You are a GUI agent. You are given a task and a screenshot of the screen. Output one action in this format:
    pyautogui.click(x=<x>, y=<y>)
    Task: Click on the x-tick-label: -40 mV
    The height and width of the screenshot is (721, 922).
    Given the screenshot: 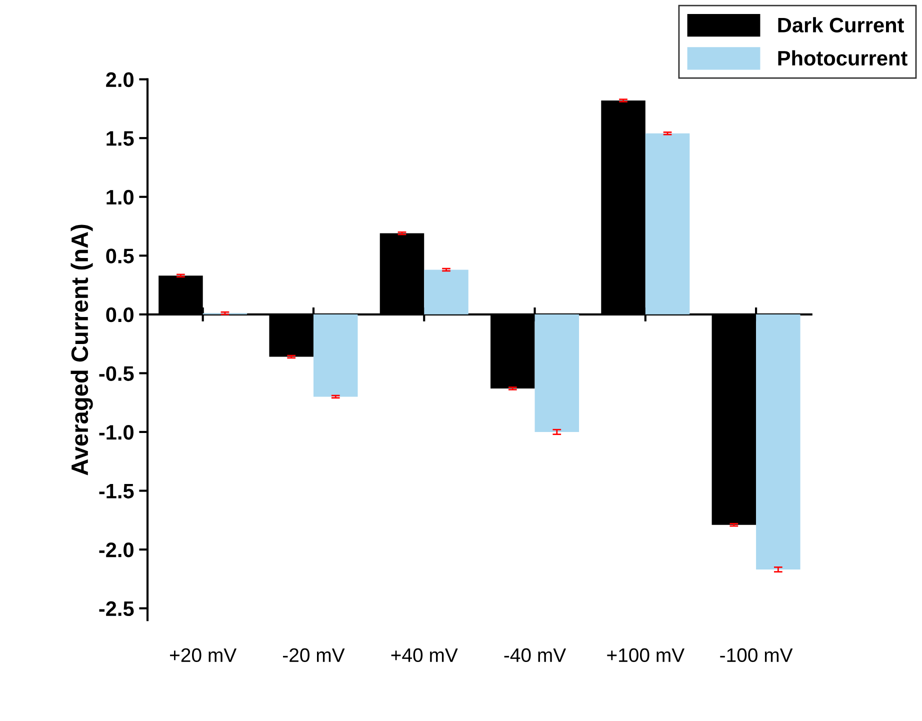 What is the action you would take?
    pyautogui.click(x=535, y=655)
    